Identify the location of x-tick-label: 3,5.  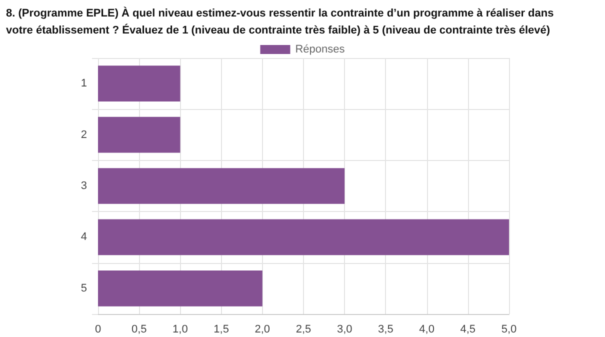
(386, 330).